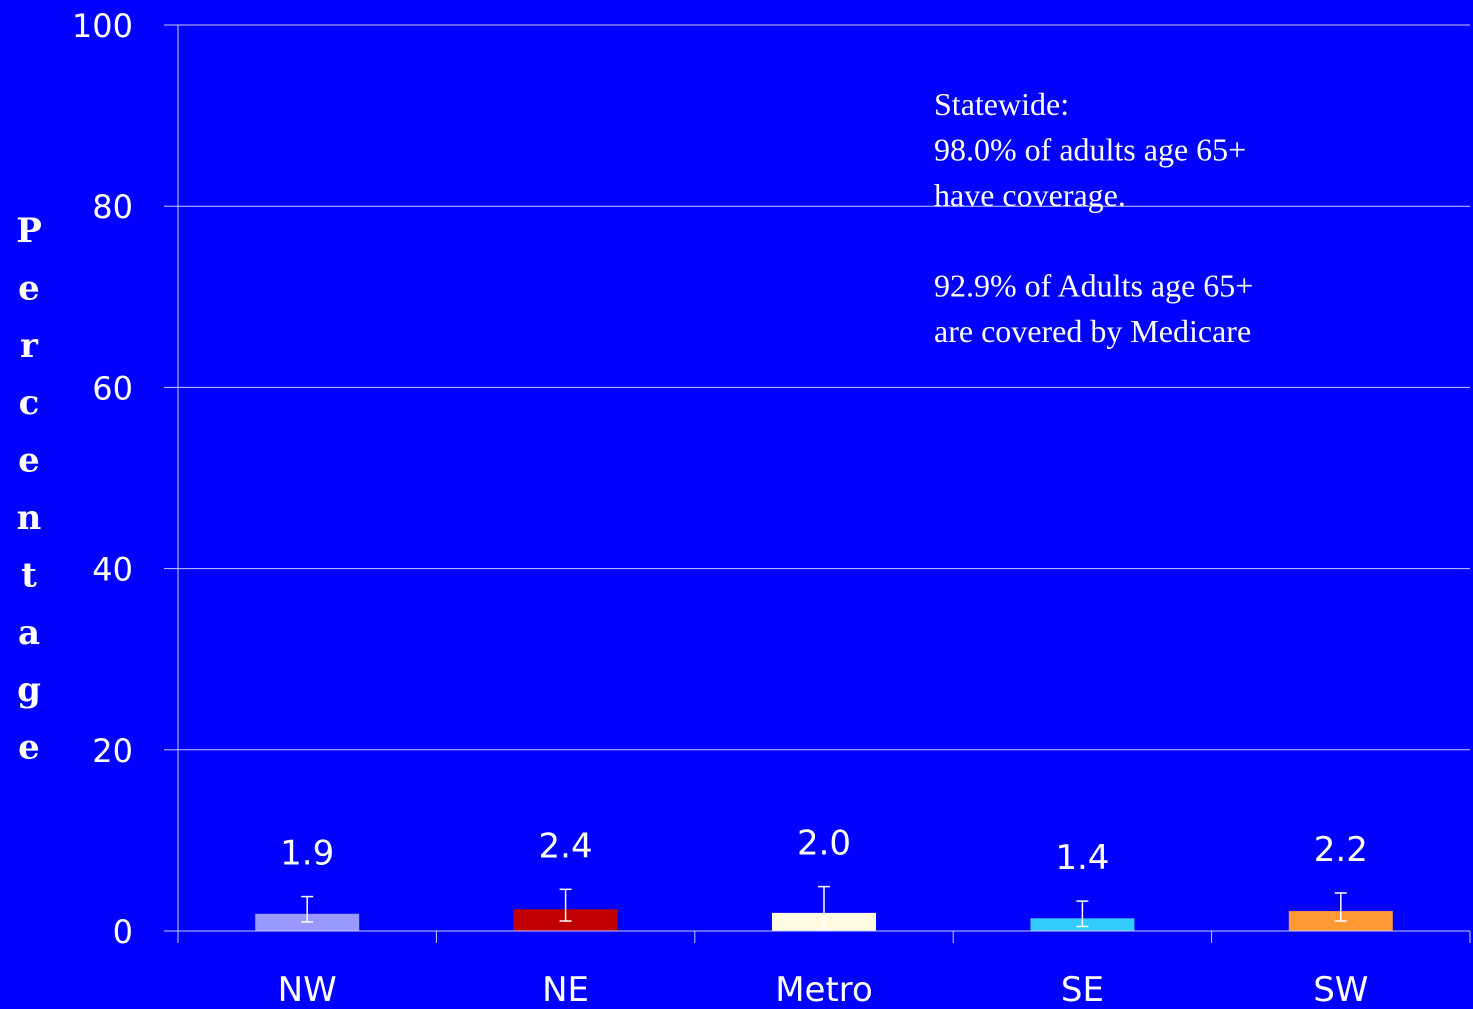  What do you see at coordinates (1082, 858) in the screenshot?
I see `data-label-se: 1.4` at bounding box center [1082, 858].